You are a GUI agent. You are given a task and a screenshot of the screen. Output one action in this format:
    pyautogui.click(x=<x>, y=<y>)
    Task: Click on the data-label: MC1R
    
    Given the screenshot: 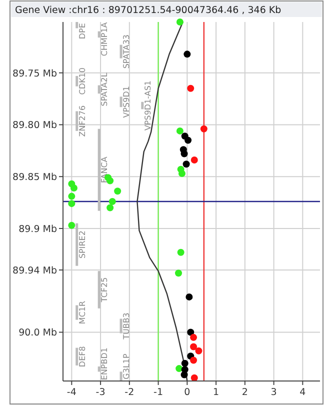 What is the action you would take?
    pyautogui.click(x=82, y=312)
    